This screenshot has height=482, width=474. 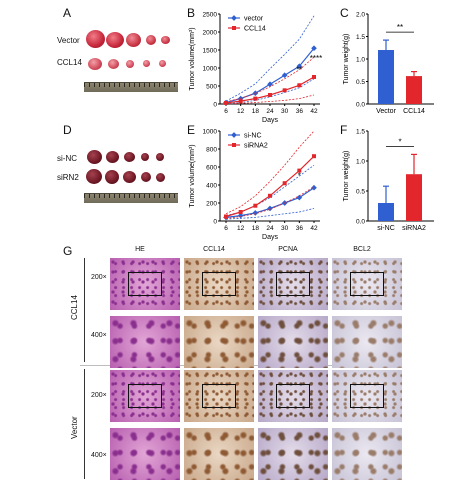 I want to click on group-bracket, so click(x=84, y=310).